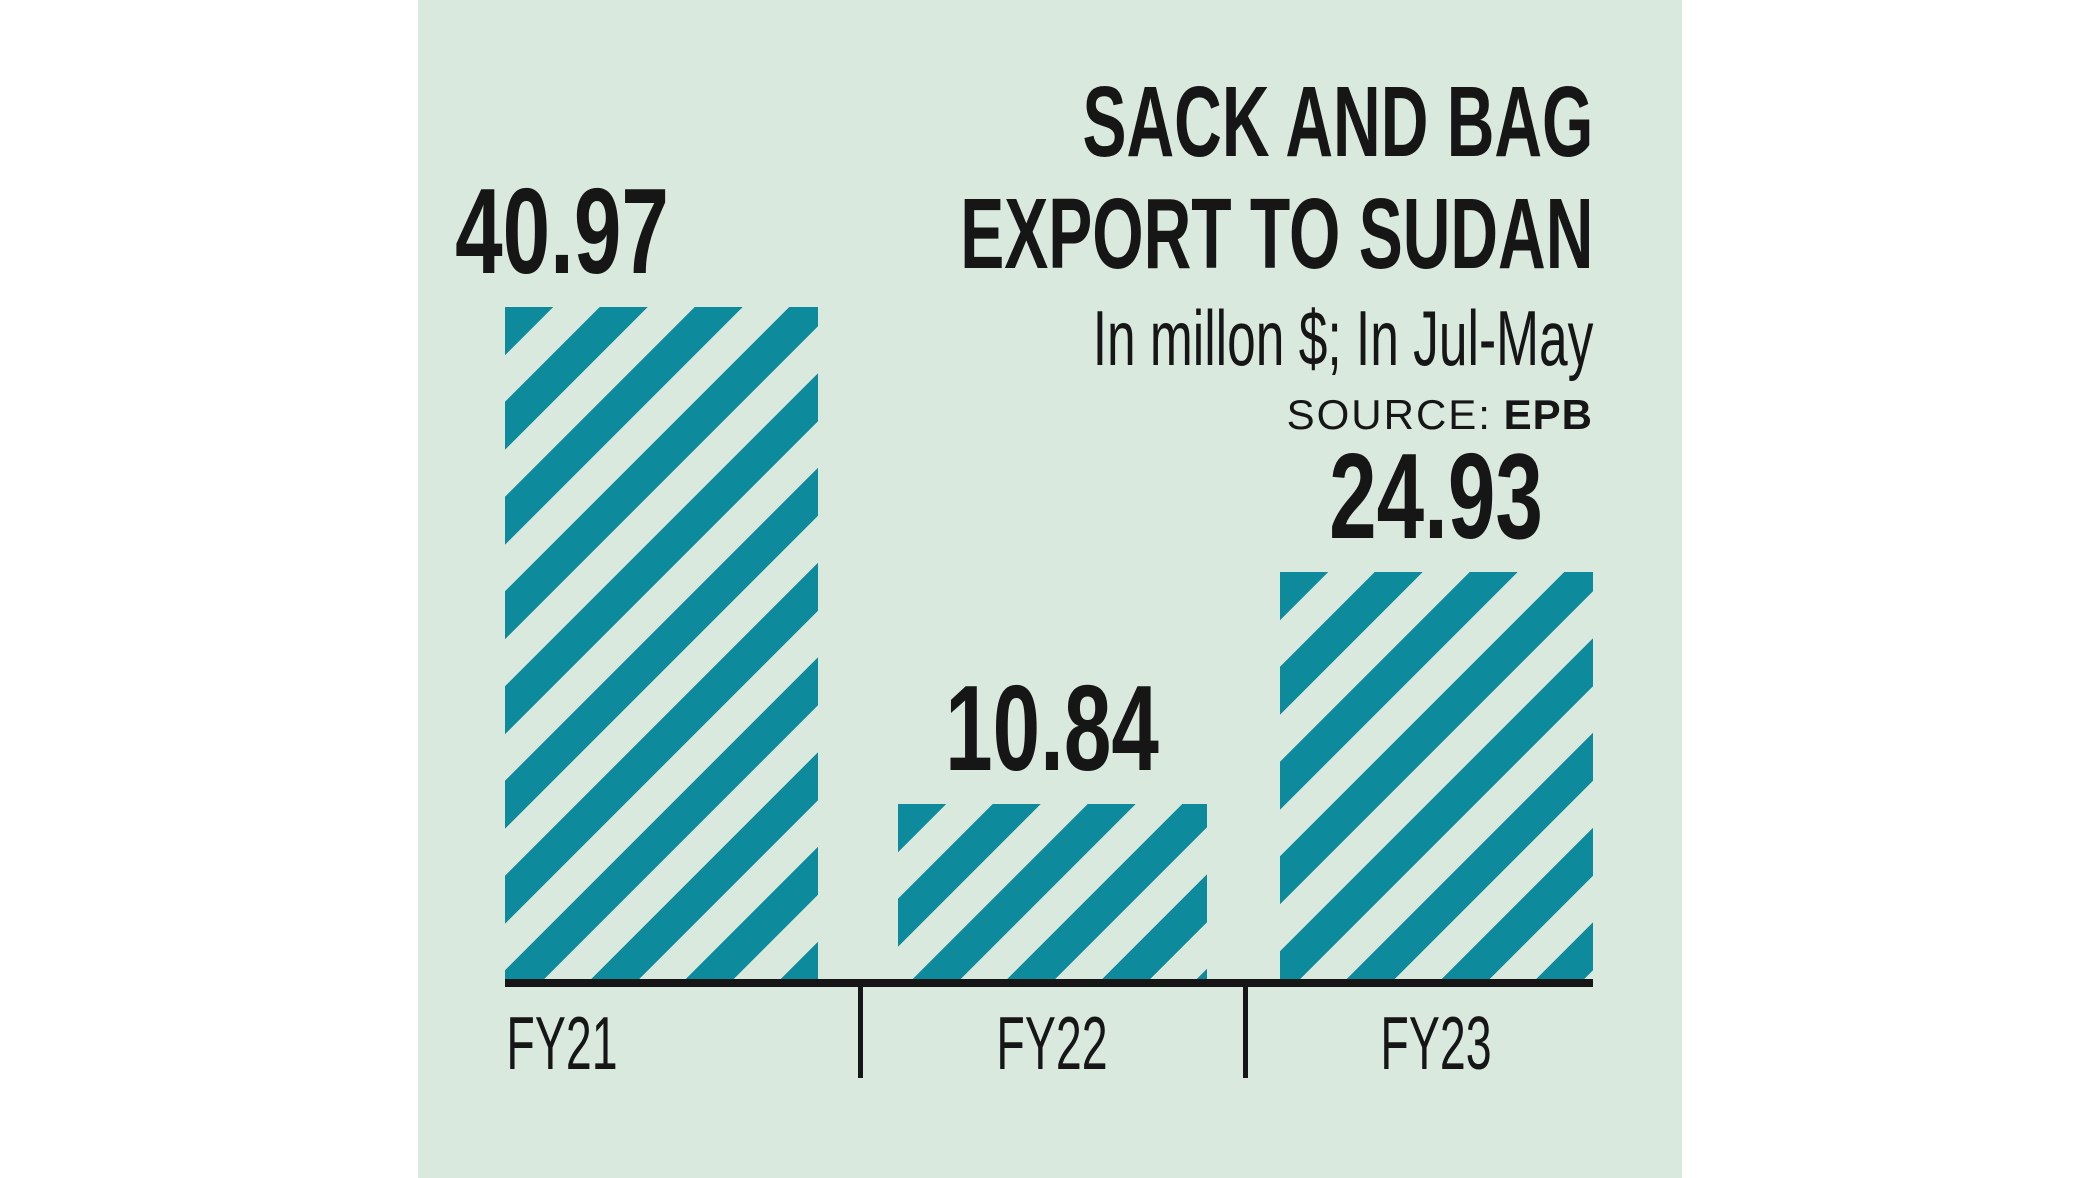  I want to click on chart-subtitle: In millon $; In Jul-May, so click(1342, 338).